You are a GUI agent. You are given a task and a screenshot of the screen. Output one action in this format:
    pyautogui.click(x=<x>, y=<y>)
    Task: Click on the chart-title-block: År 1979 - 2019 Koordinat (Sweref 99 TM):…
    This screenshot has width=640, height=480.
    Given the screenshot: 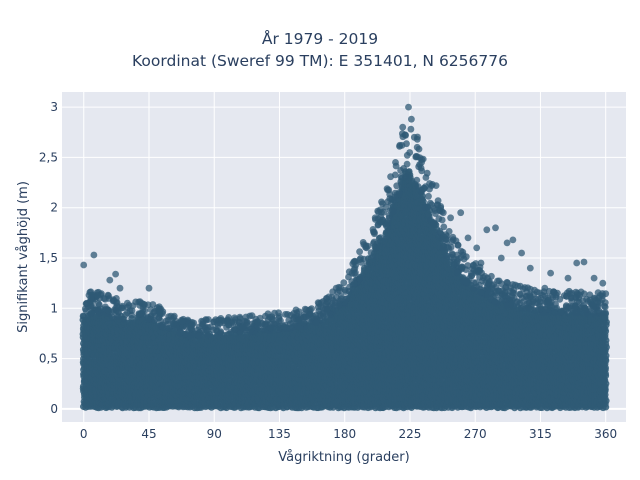 What is the action you would take?
    pyautogui.click(x=320, y=50)
    